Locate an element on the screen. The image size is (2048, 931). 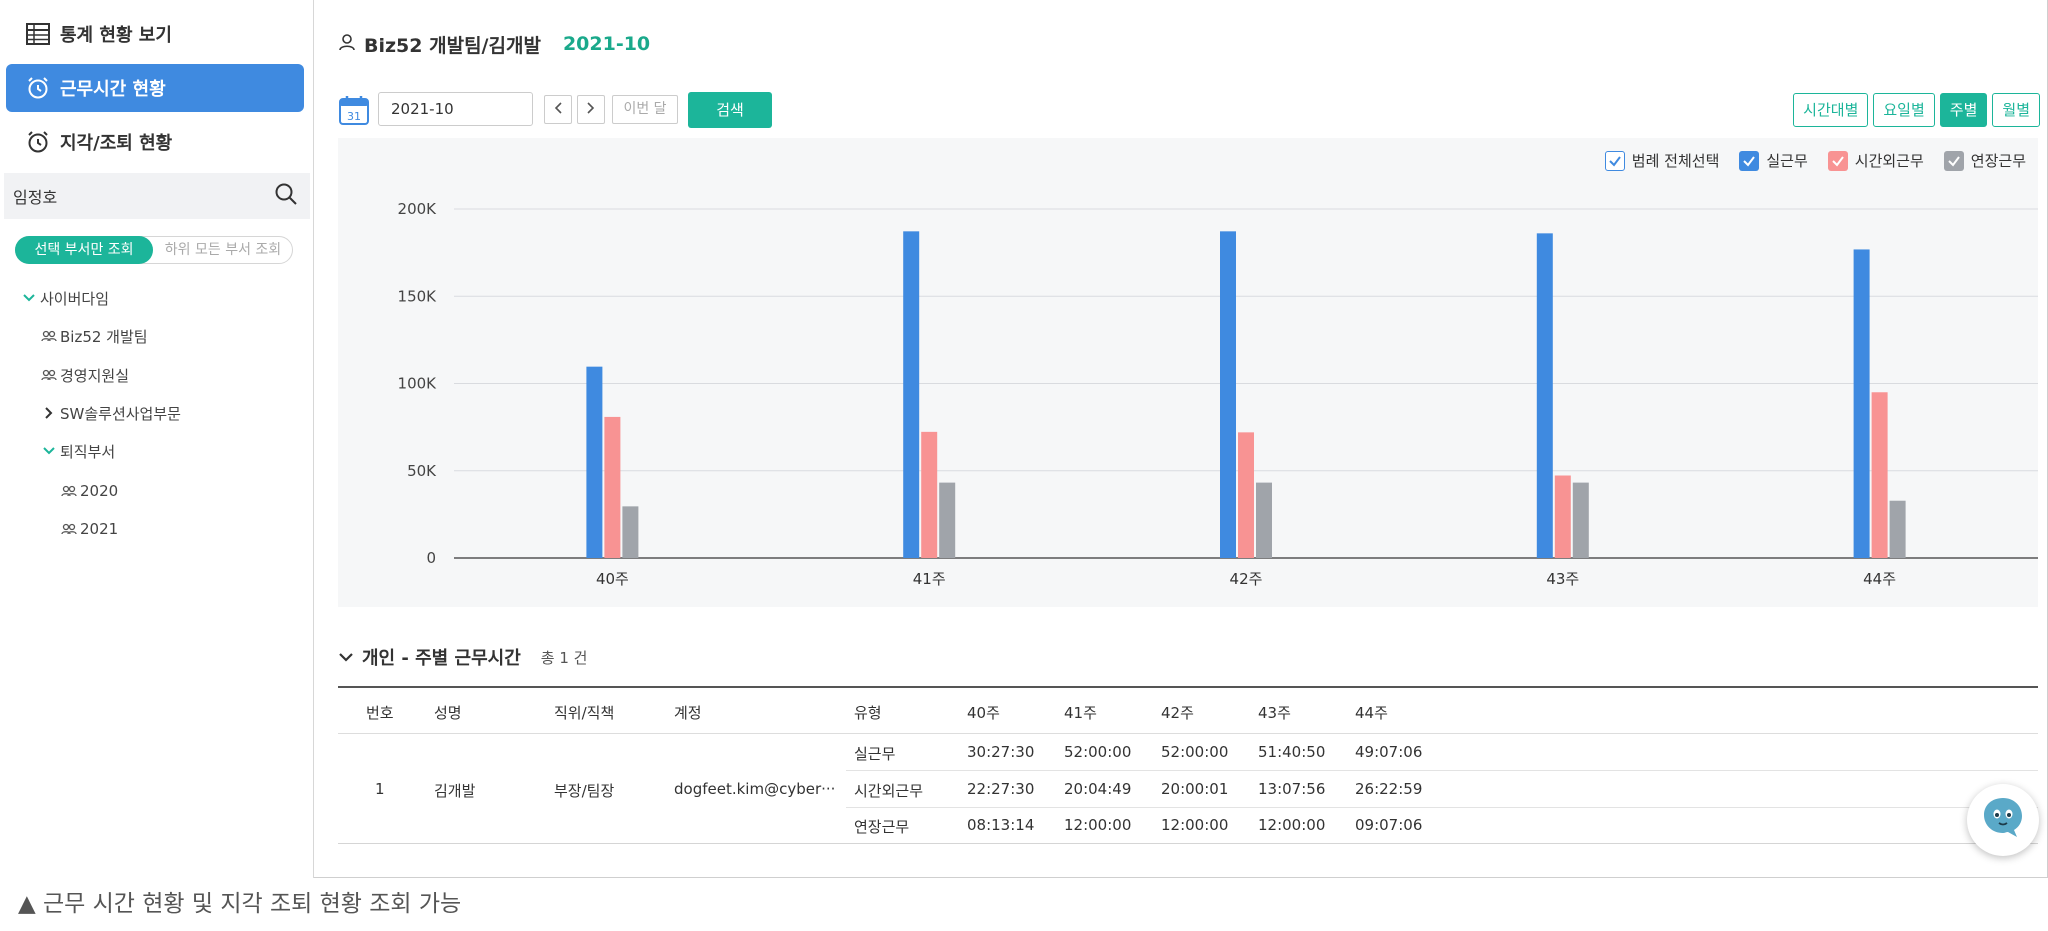
x-tick-label: 41주 is located at coordinates (929, 579).